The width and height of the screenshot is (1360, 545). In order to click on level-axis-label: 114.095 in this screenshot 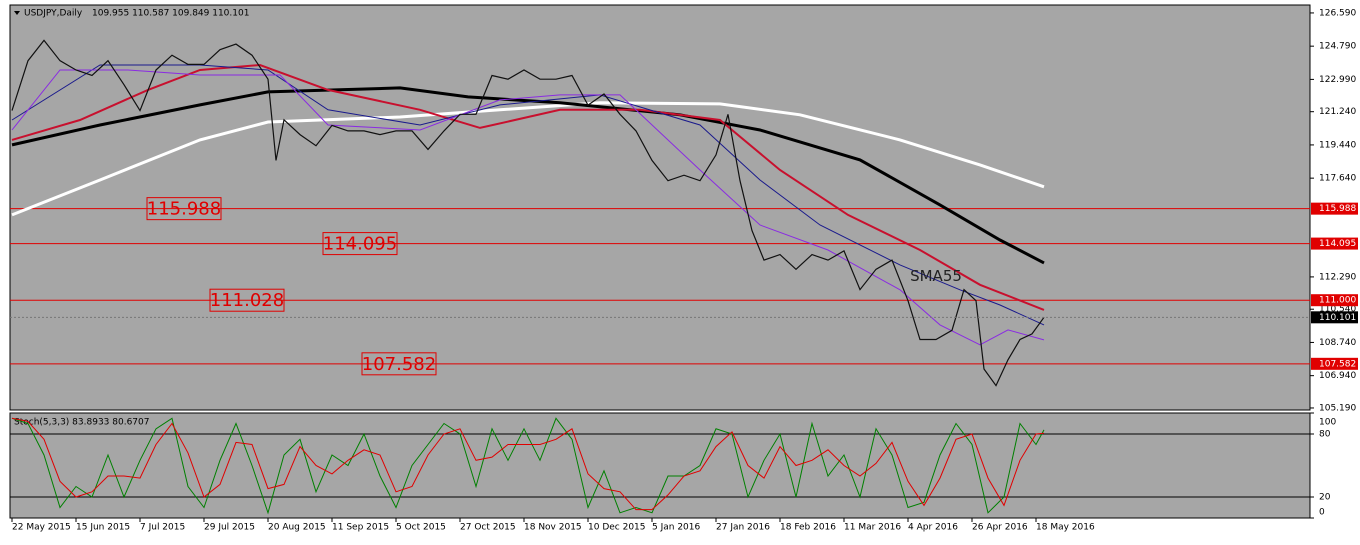, I will do `click(1337, 244)`.